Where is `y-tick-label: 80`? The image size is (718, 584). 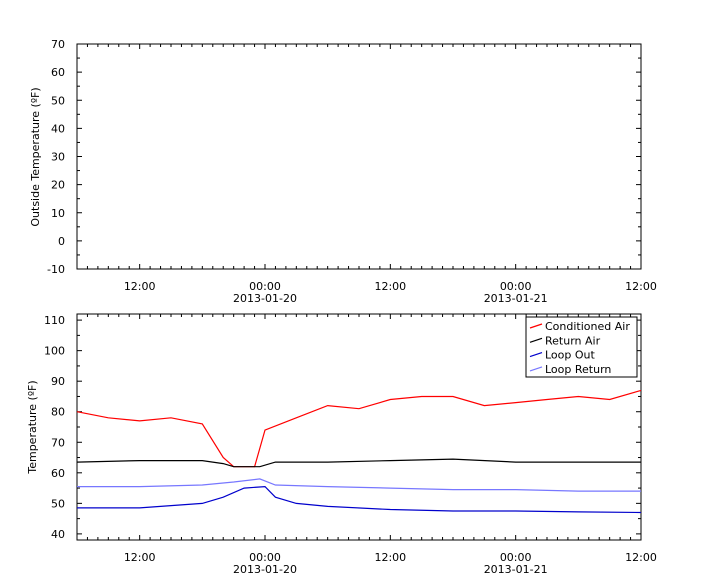 y-tick-label: 80 is located at coordinates (58, 412).